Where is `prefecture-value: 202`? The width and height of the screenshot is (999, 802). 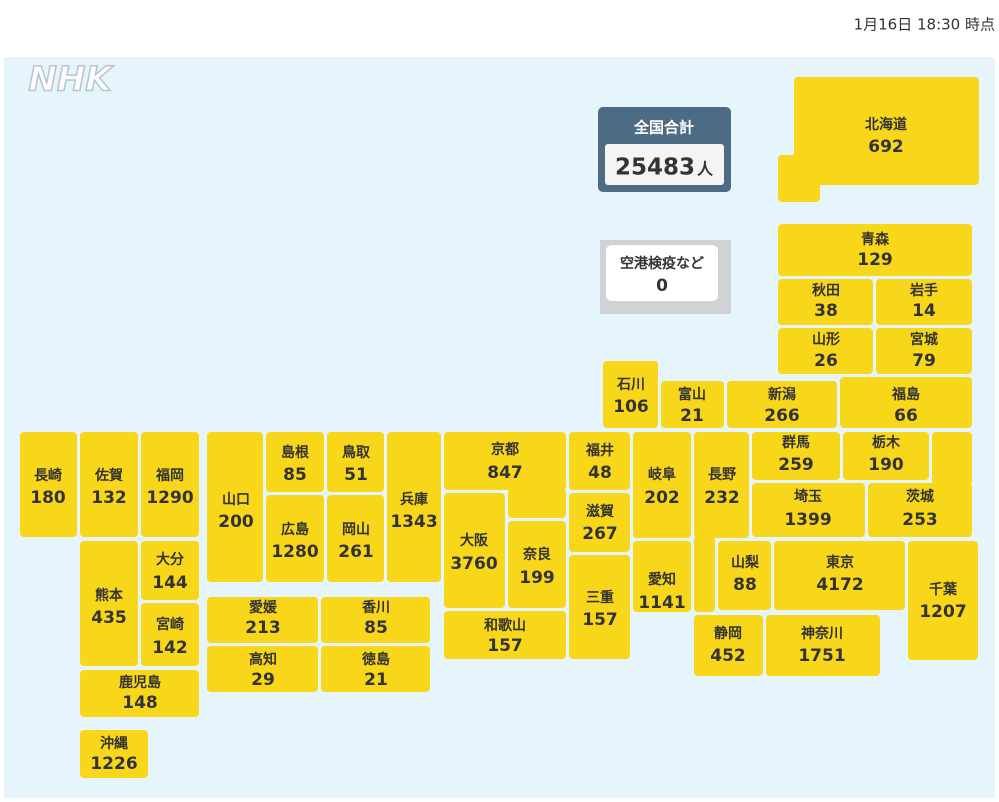
prefecture-value: 202 is located at coordinates (662, 498).